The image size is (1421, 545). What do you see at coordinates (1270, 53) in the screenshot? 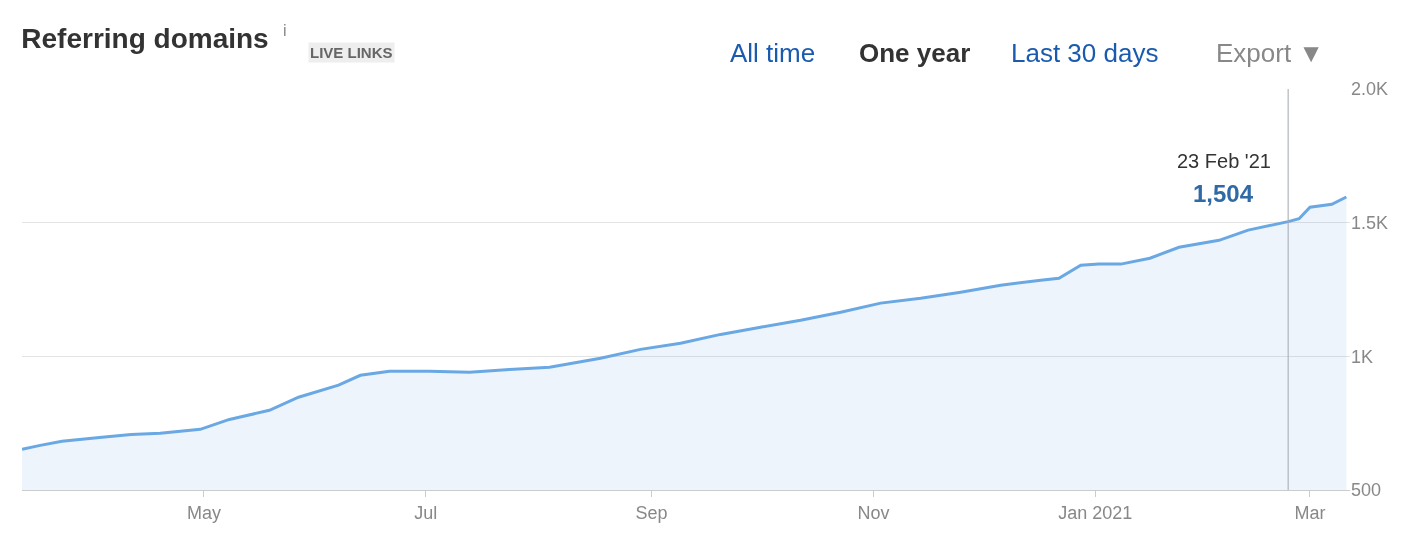
I see `text: Export ▼` at bounding box center [1270, 53].